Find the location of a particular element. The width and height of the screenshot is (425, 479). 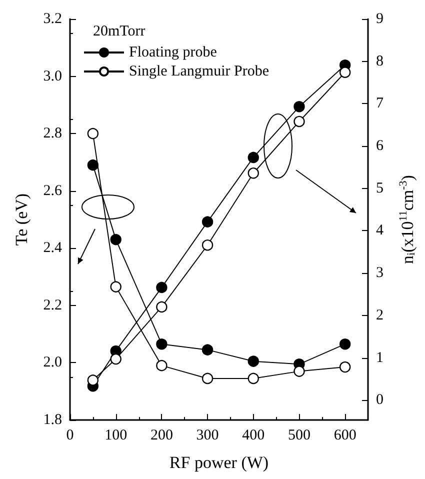

y2-tick-label: 1 is located at coordinates (380, 358).